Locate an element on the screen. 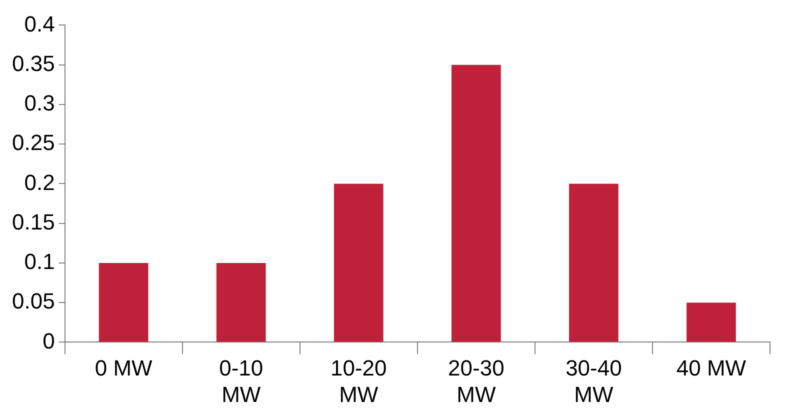 This screenshot has width=788, height=419. x-tick-label: 0 MW is located at coordinates (123, 367).